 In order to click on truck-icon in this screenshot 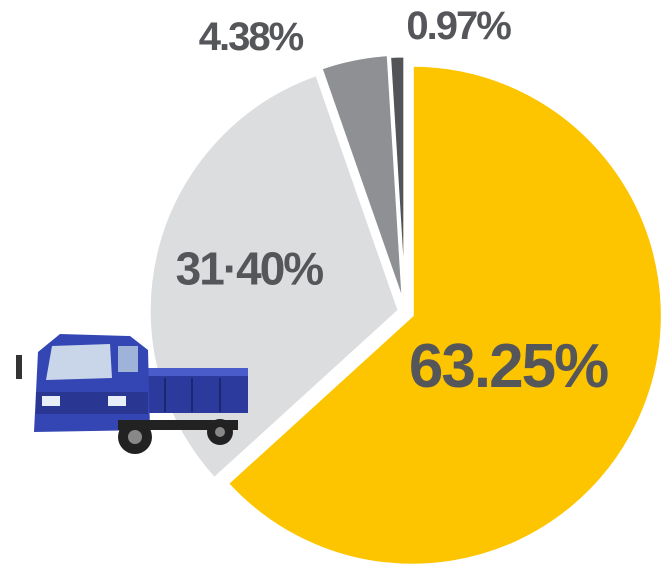, I will do `click(132, 394)`.